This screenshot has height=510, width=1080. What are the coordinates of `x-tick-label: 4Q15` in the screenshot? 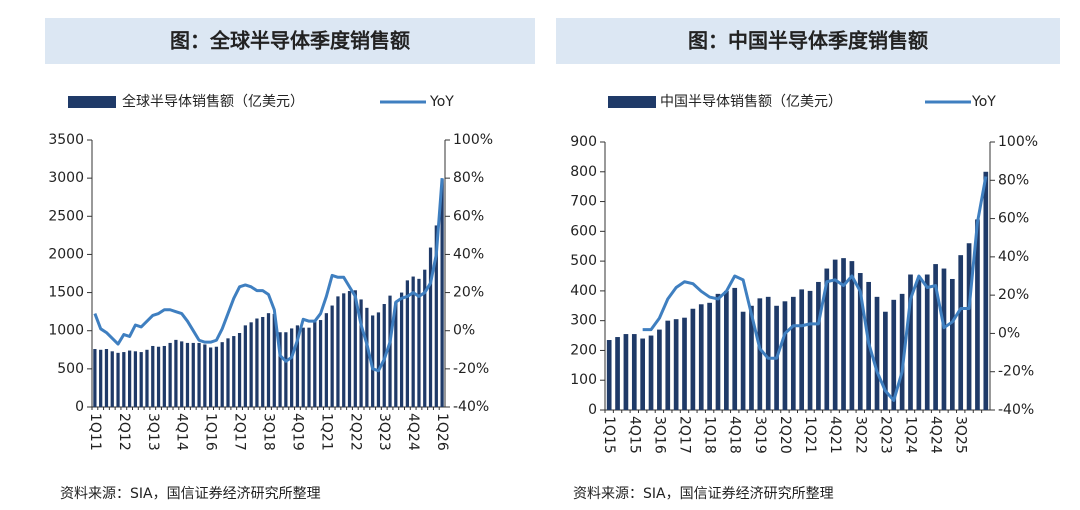 It's located at (634, 435).